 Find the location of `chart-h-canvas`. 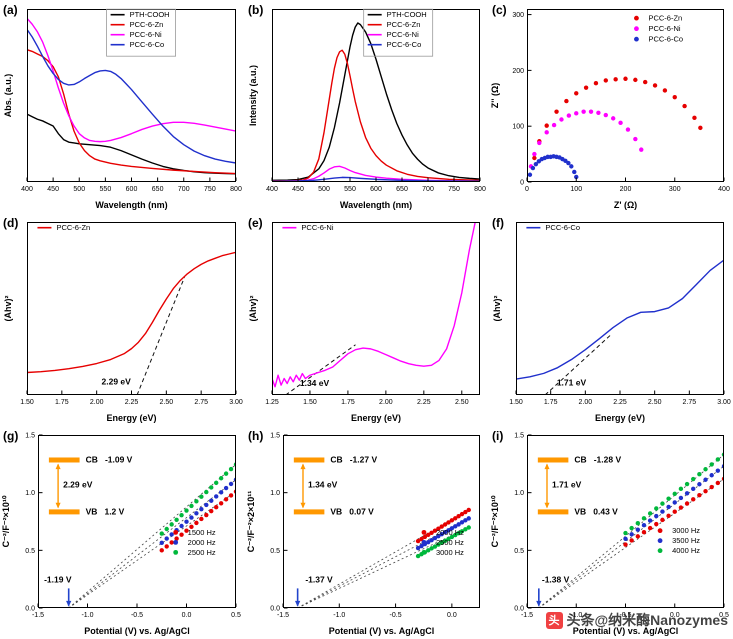

chart-h-canvas is located at coordinates (367, 532).